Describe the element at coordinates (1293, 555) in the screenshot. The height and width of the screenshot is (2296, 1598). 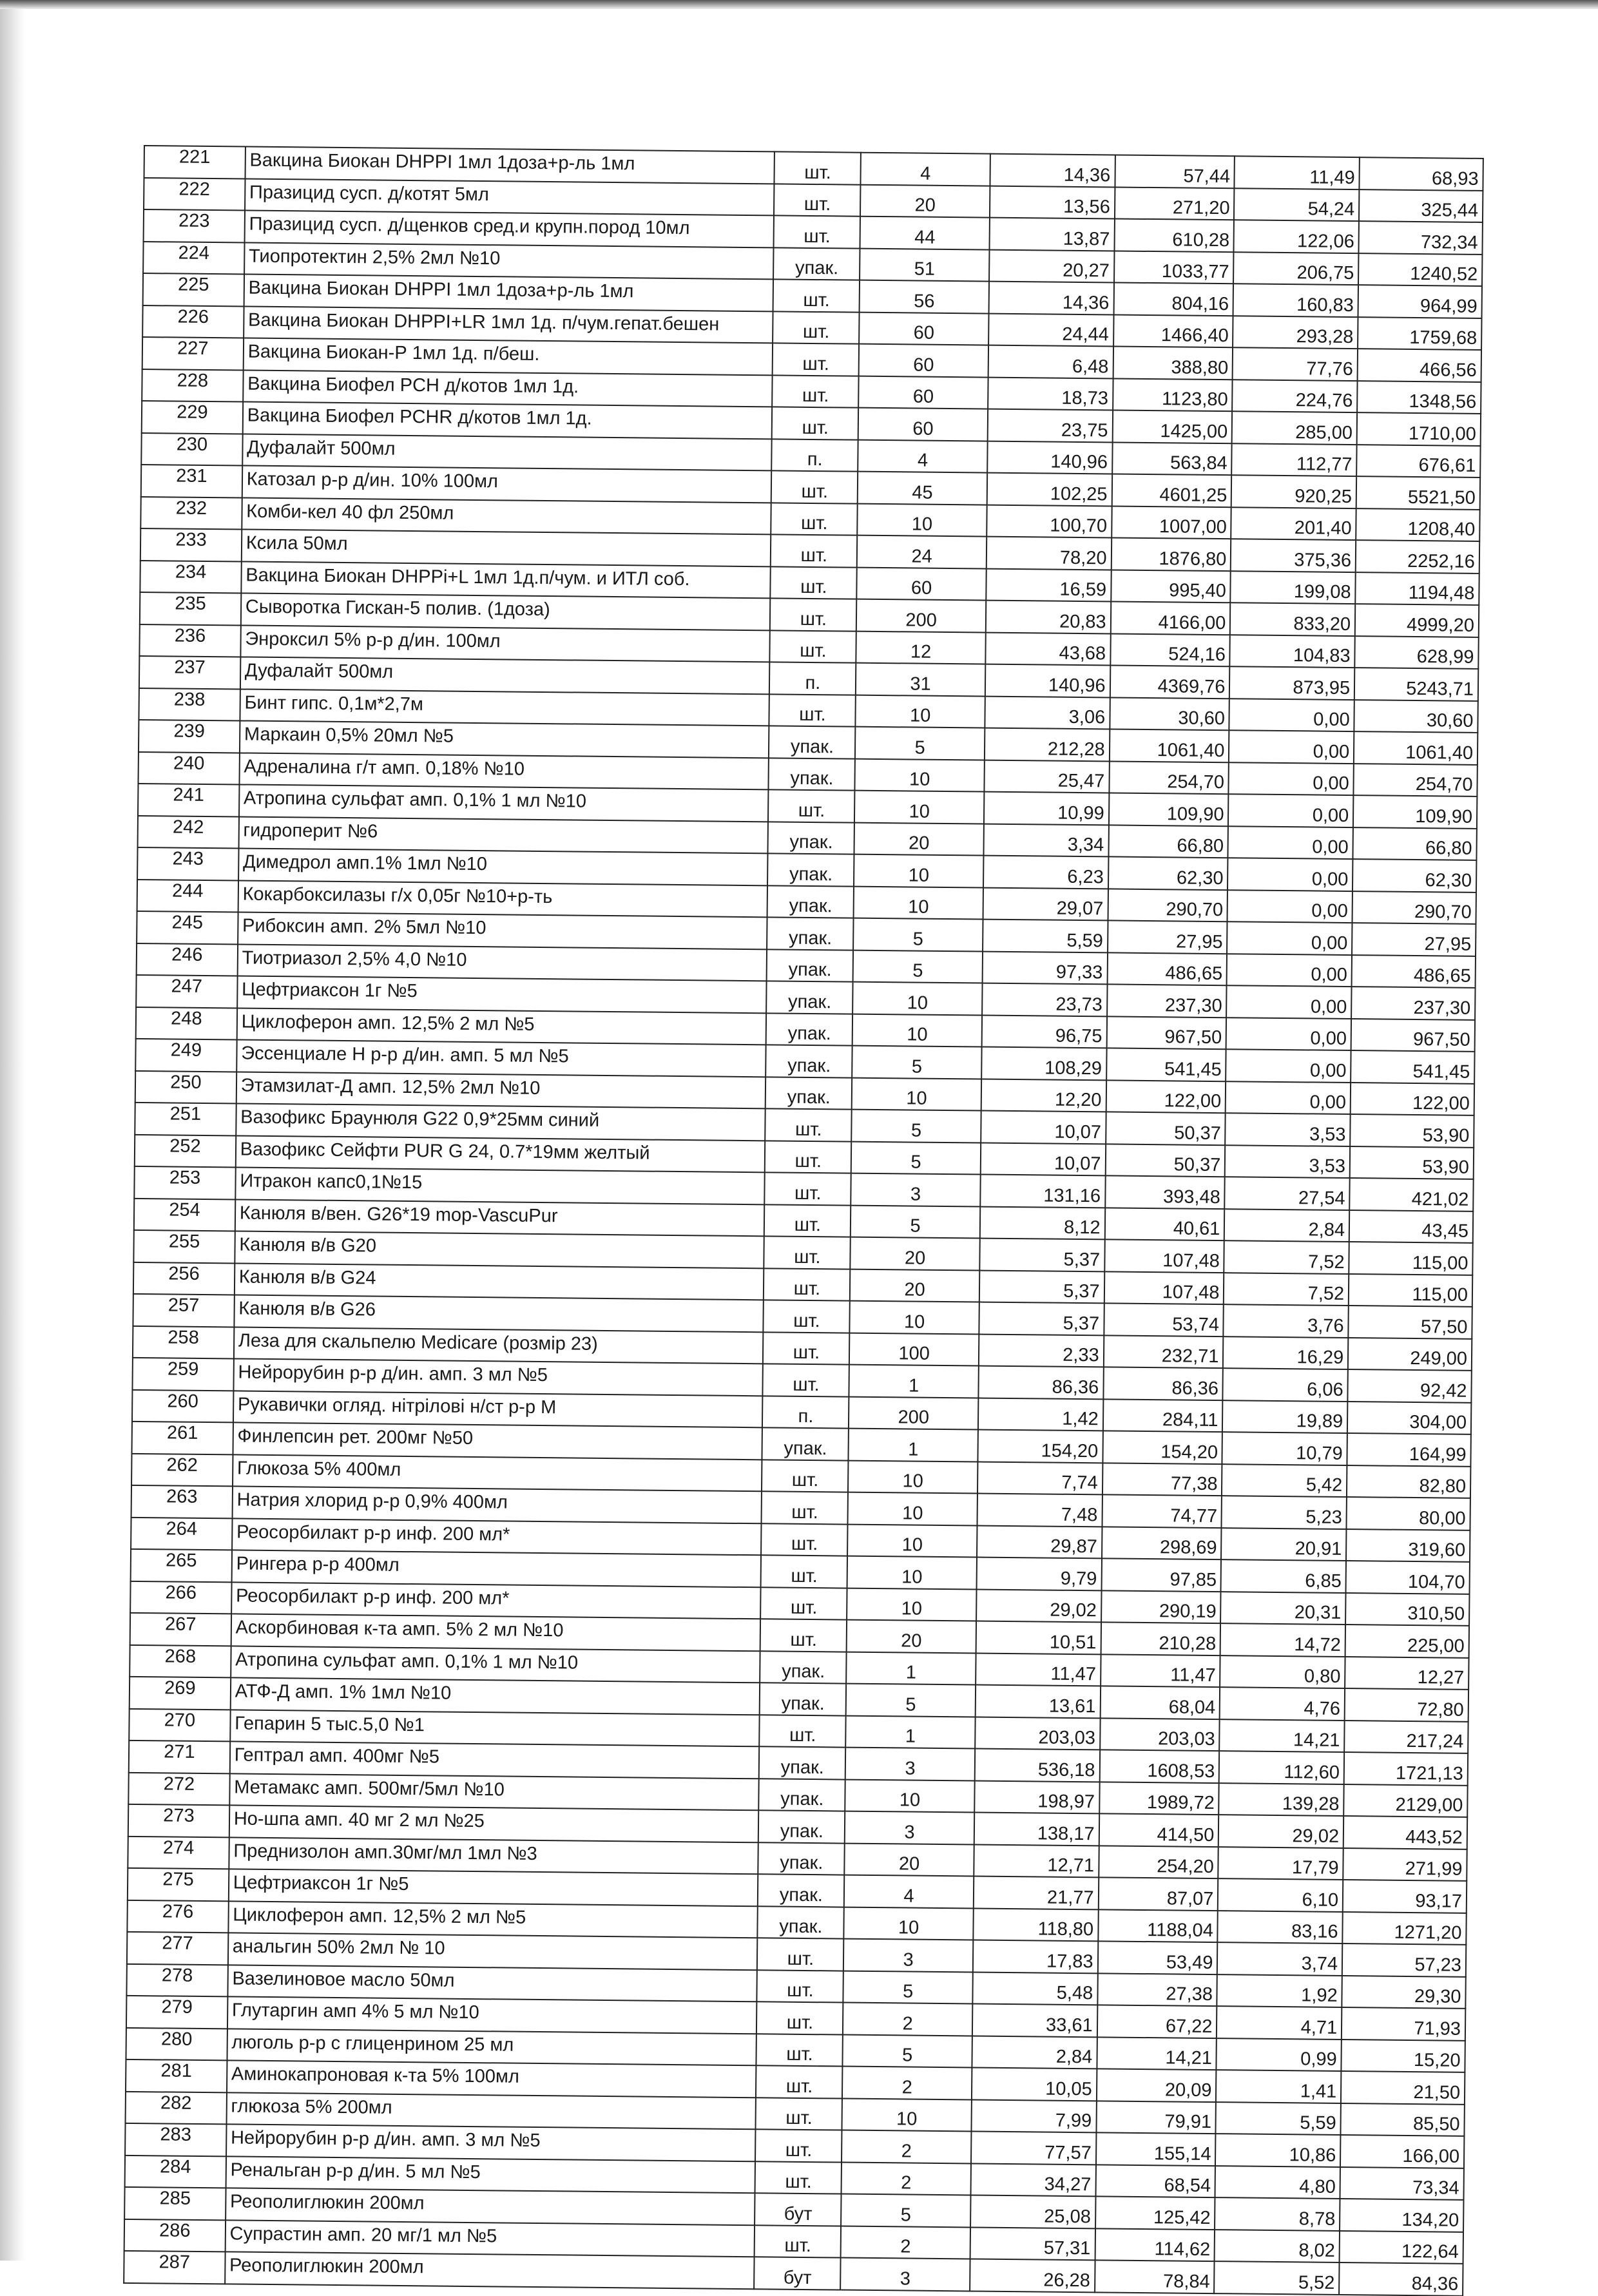
I see `vat-cell: 375,36` at that location.